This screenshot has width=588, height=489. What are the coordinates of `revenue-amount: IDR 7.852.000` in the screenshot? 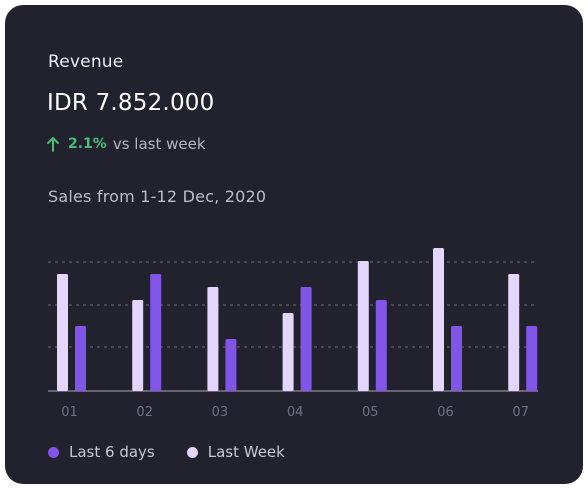 It's located at (131, 103).